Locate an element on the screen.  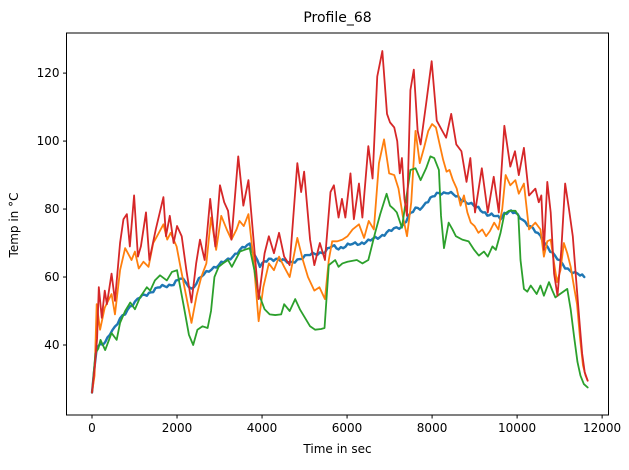
x-axis-label: Time in sec is located at coordinates (337, 449).